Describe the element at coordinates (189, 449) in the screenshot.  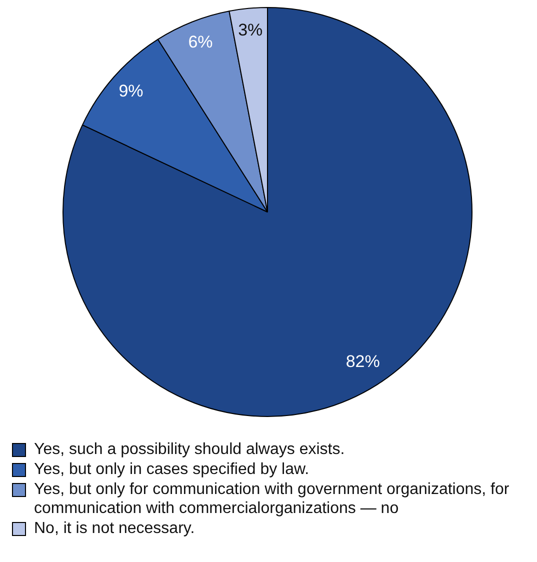
I see `legend-label: Yes, such a possibility should always exists.` at that location.